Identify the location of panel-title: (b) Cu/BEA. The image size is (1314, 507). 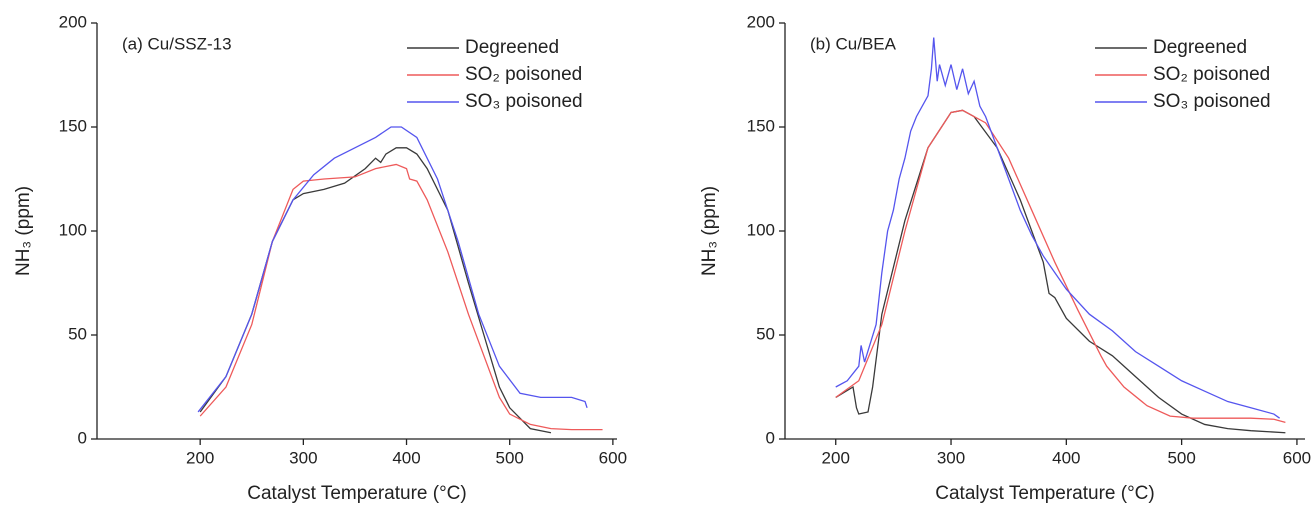
(853, 43).